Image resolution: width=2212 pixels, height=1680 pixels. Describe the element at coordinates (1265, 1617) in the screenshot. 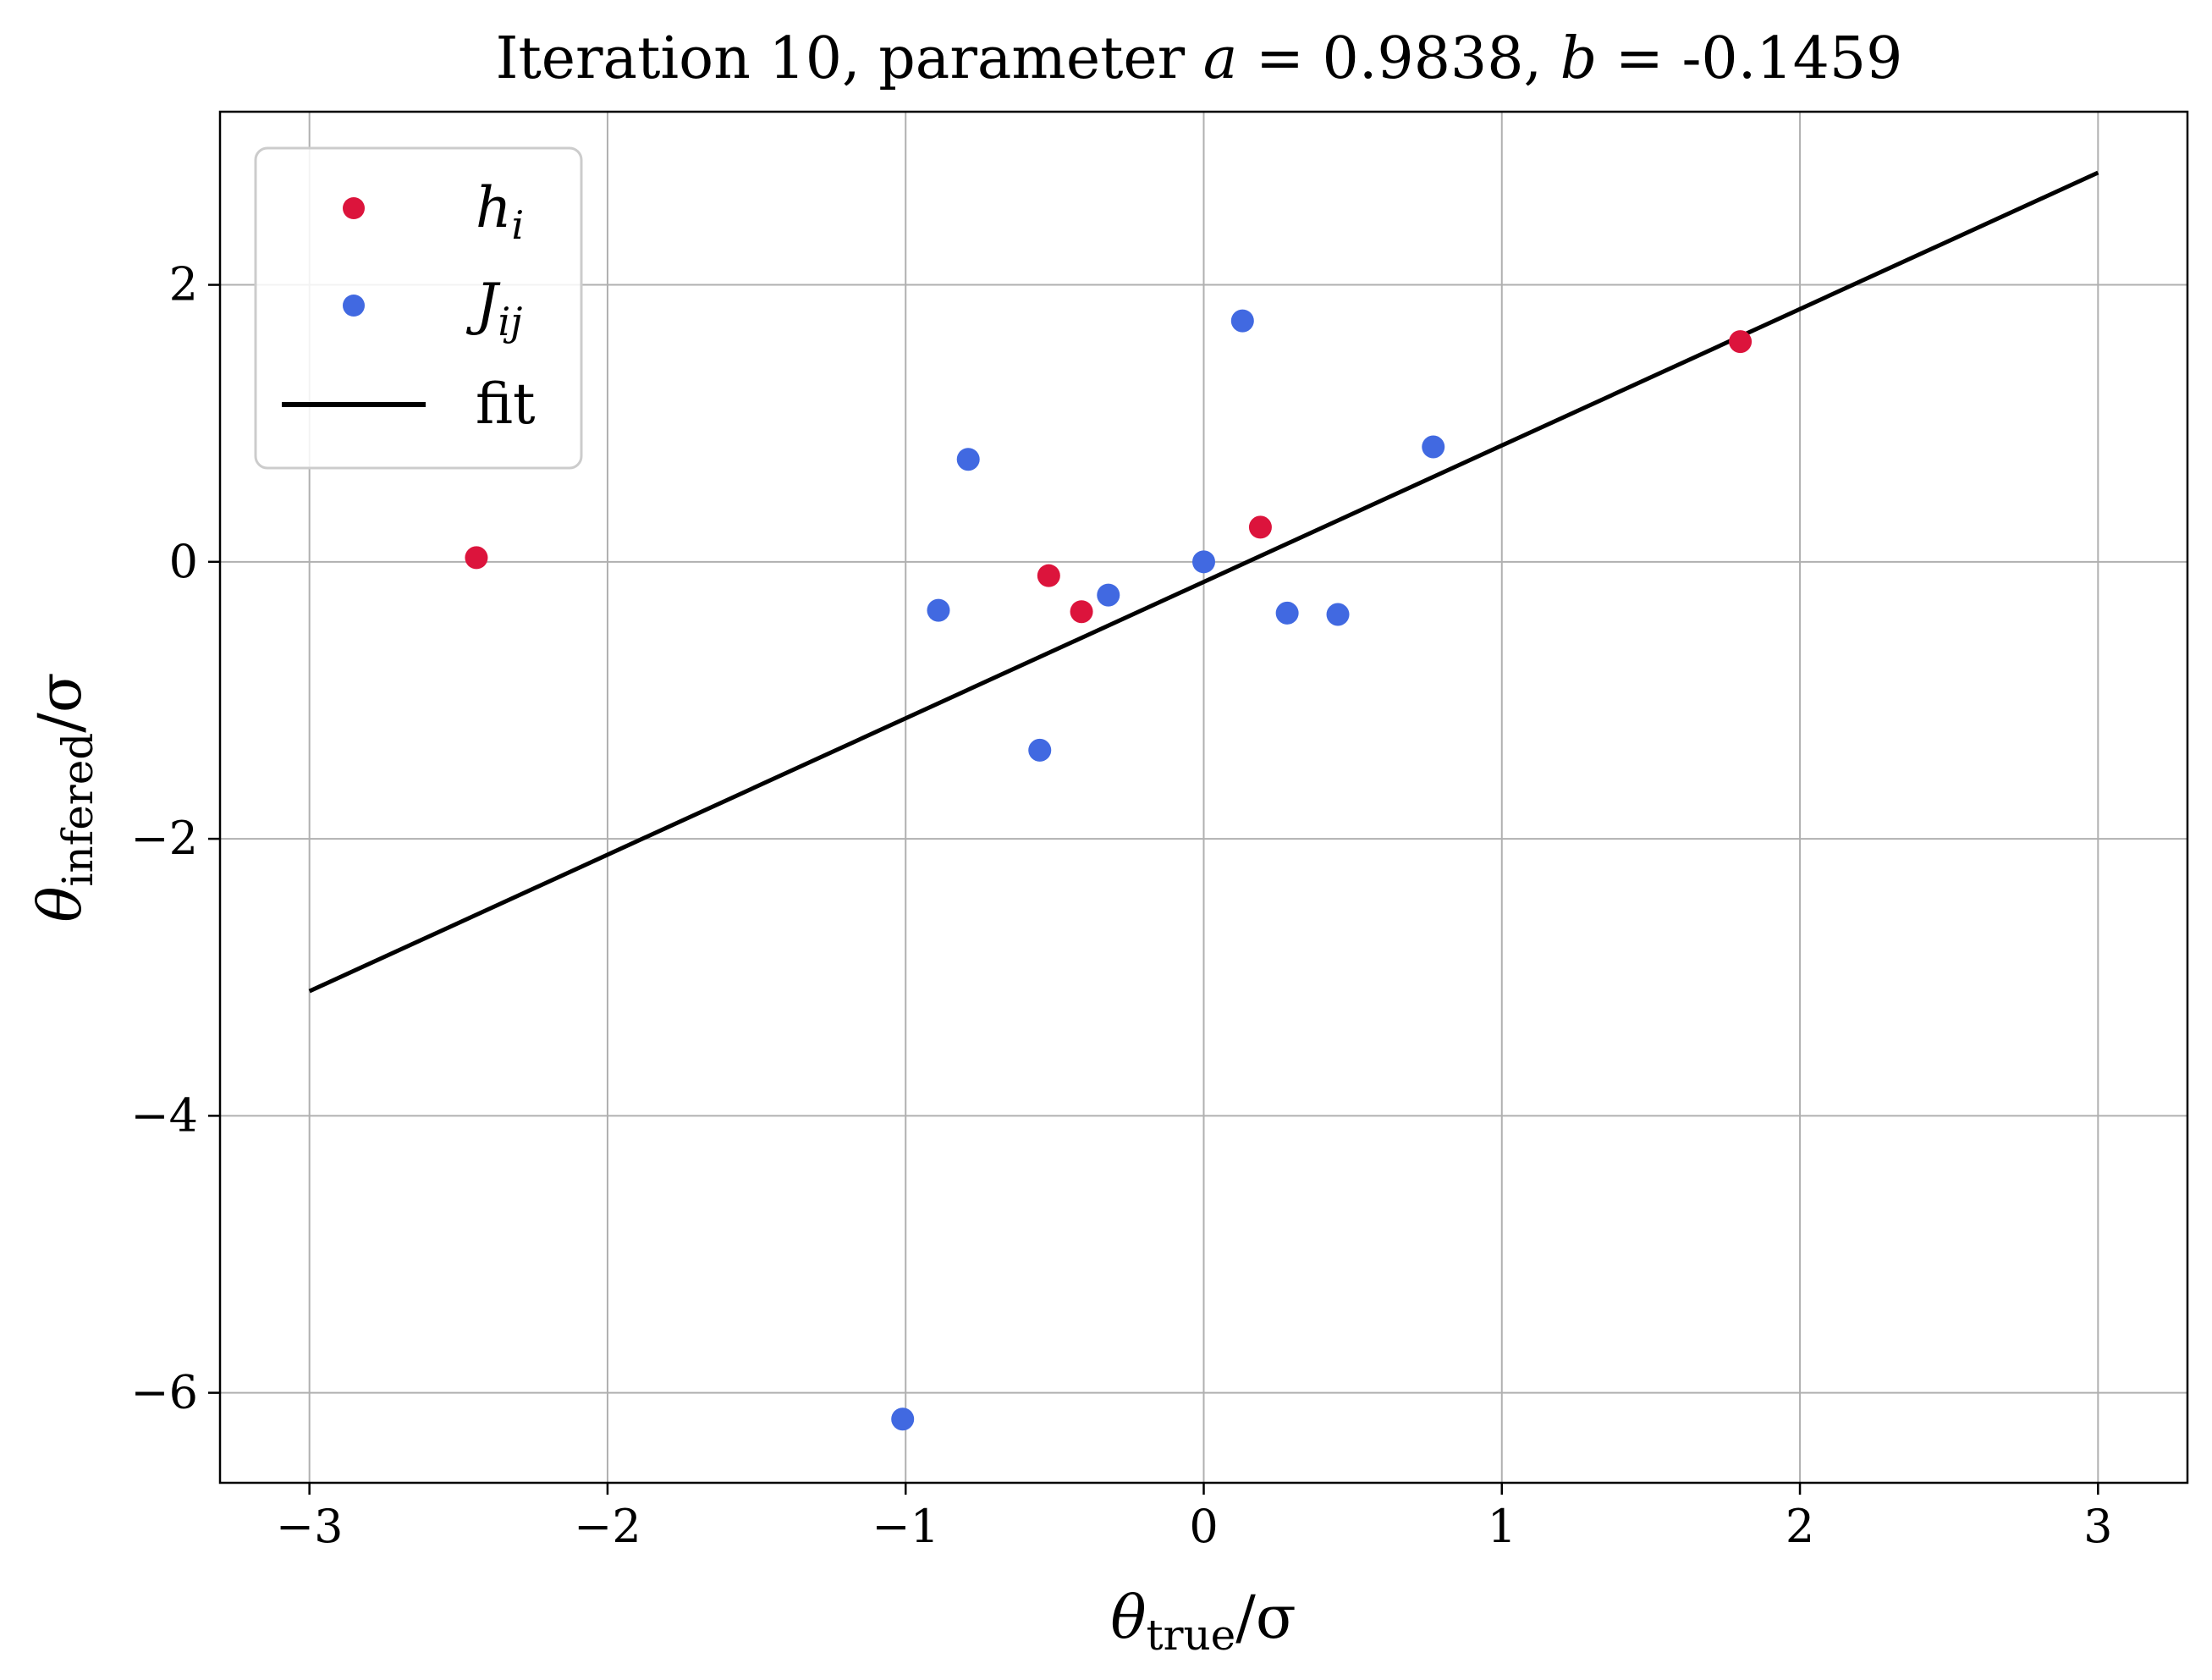

I see `x-axis-label-suffix: /σ` at that location.